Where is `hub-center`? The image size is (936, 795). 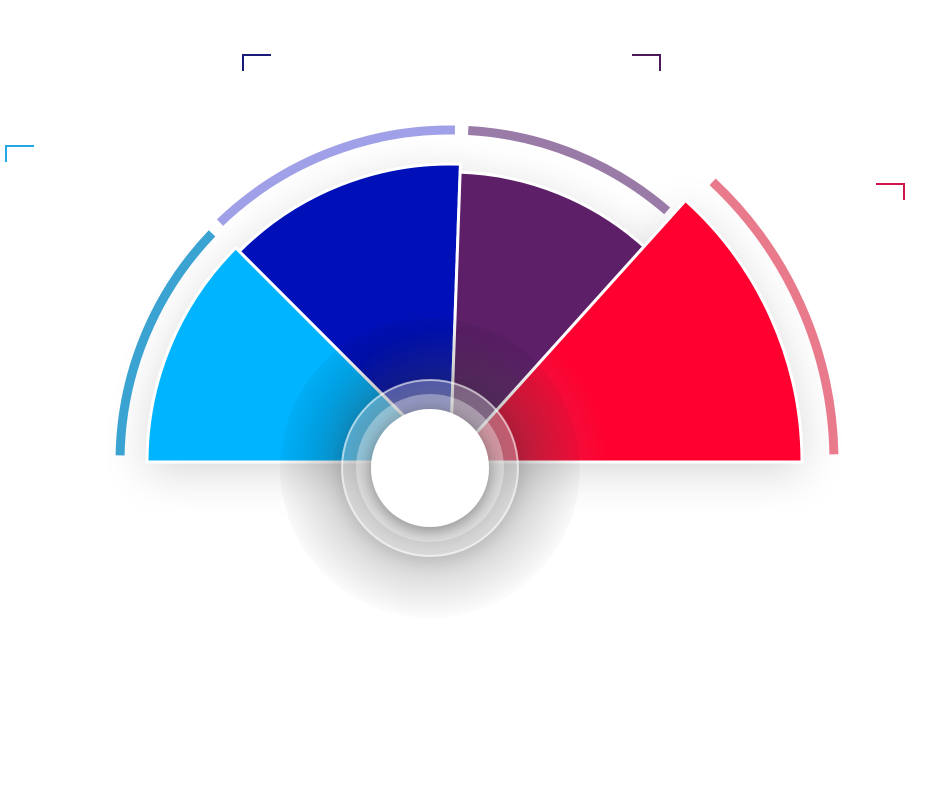 hub-center is located at coordinates (430, 468).